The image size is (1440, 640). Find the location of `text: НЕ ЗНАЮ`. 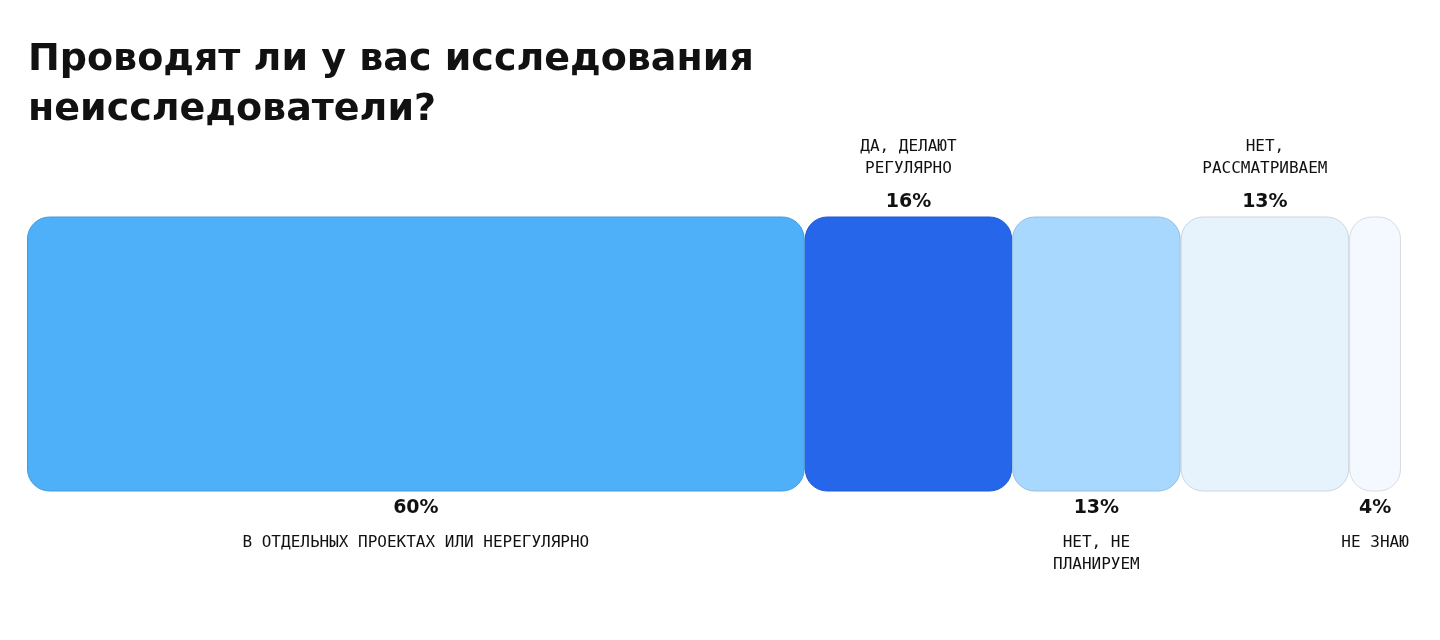

text: НЕ ЗНАЮ is located at coordinates (1375, 541).